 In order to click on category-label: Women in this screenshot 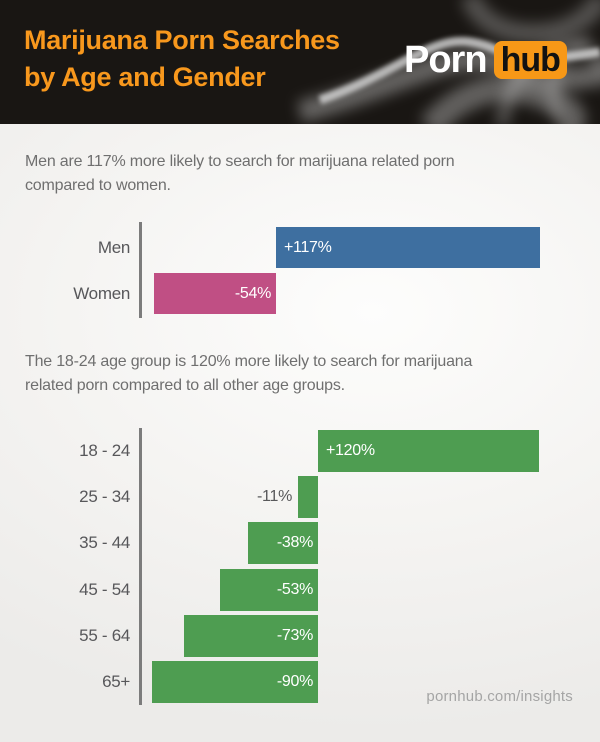, I will do `click(101, 293)`.